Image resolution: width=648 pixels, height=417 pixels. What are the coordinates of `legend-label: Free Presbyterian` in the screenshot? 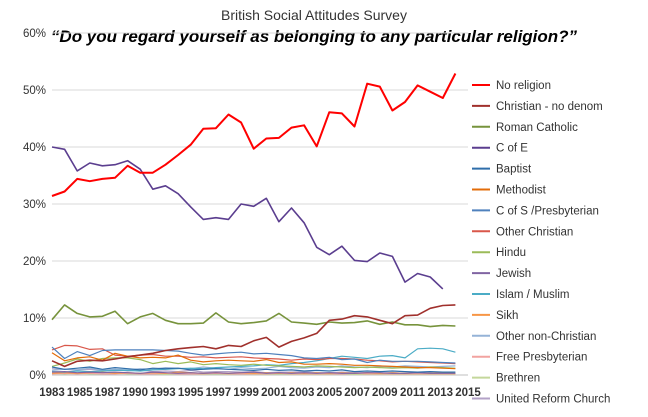 It's located at (541, 358).